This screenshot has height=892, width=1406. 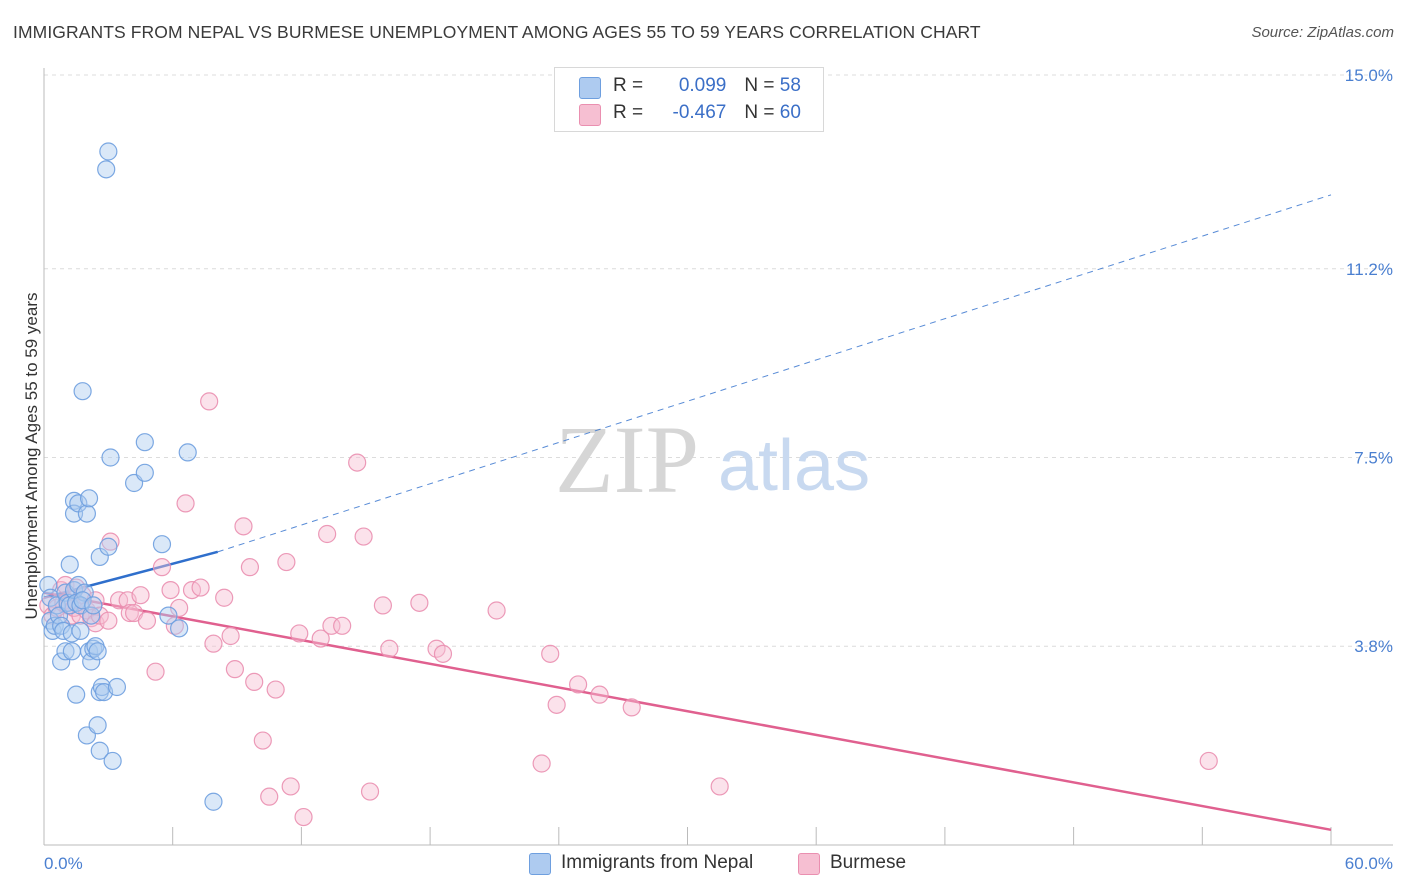 What do you see at coordinates (868, 862) in the screenshot?
I see `bottom-legend-label-burmese: Burmese` at bounding box center [868, 862].